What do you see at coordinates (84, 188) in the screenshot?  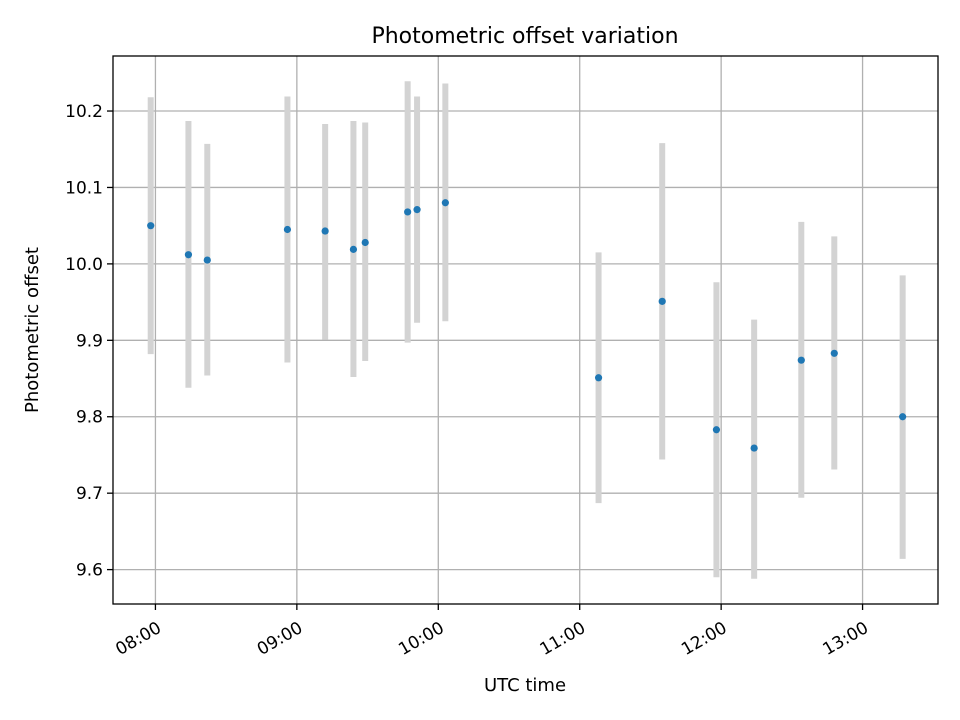 I see `y-tick-label: 10.1` at bounding box center [84, 188].